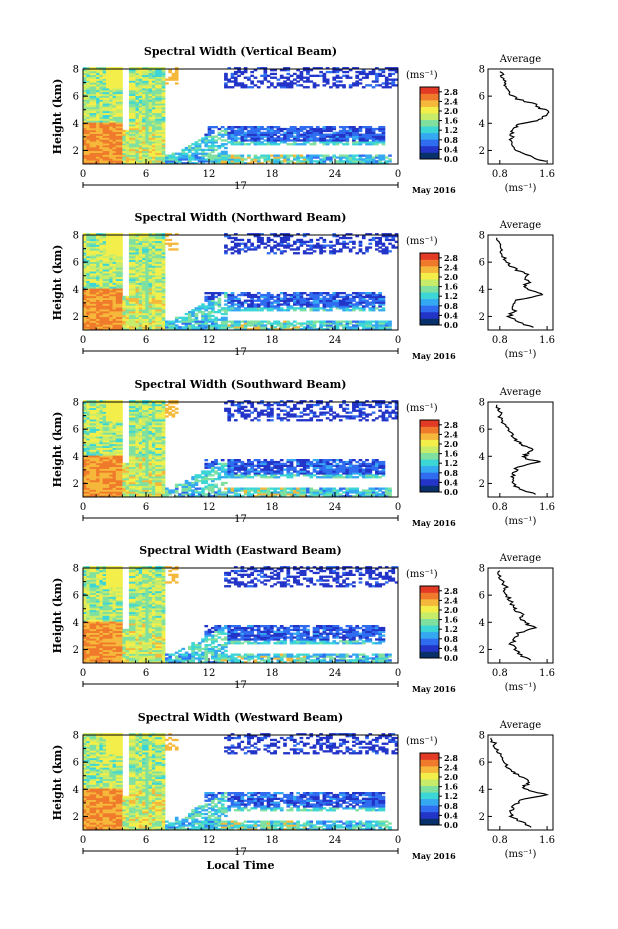  I want to click on average-title: Average, so click(520, 225).